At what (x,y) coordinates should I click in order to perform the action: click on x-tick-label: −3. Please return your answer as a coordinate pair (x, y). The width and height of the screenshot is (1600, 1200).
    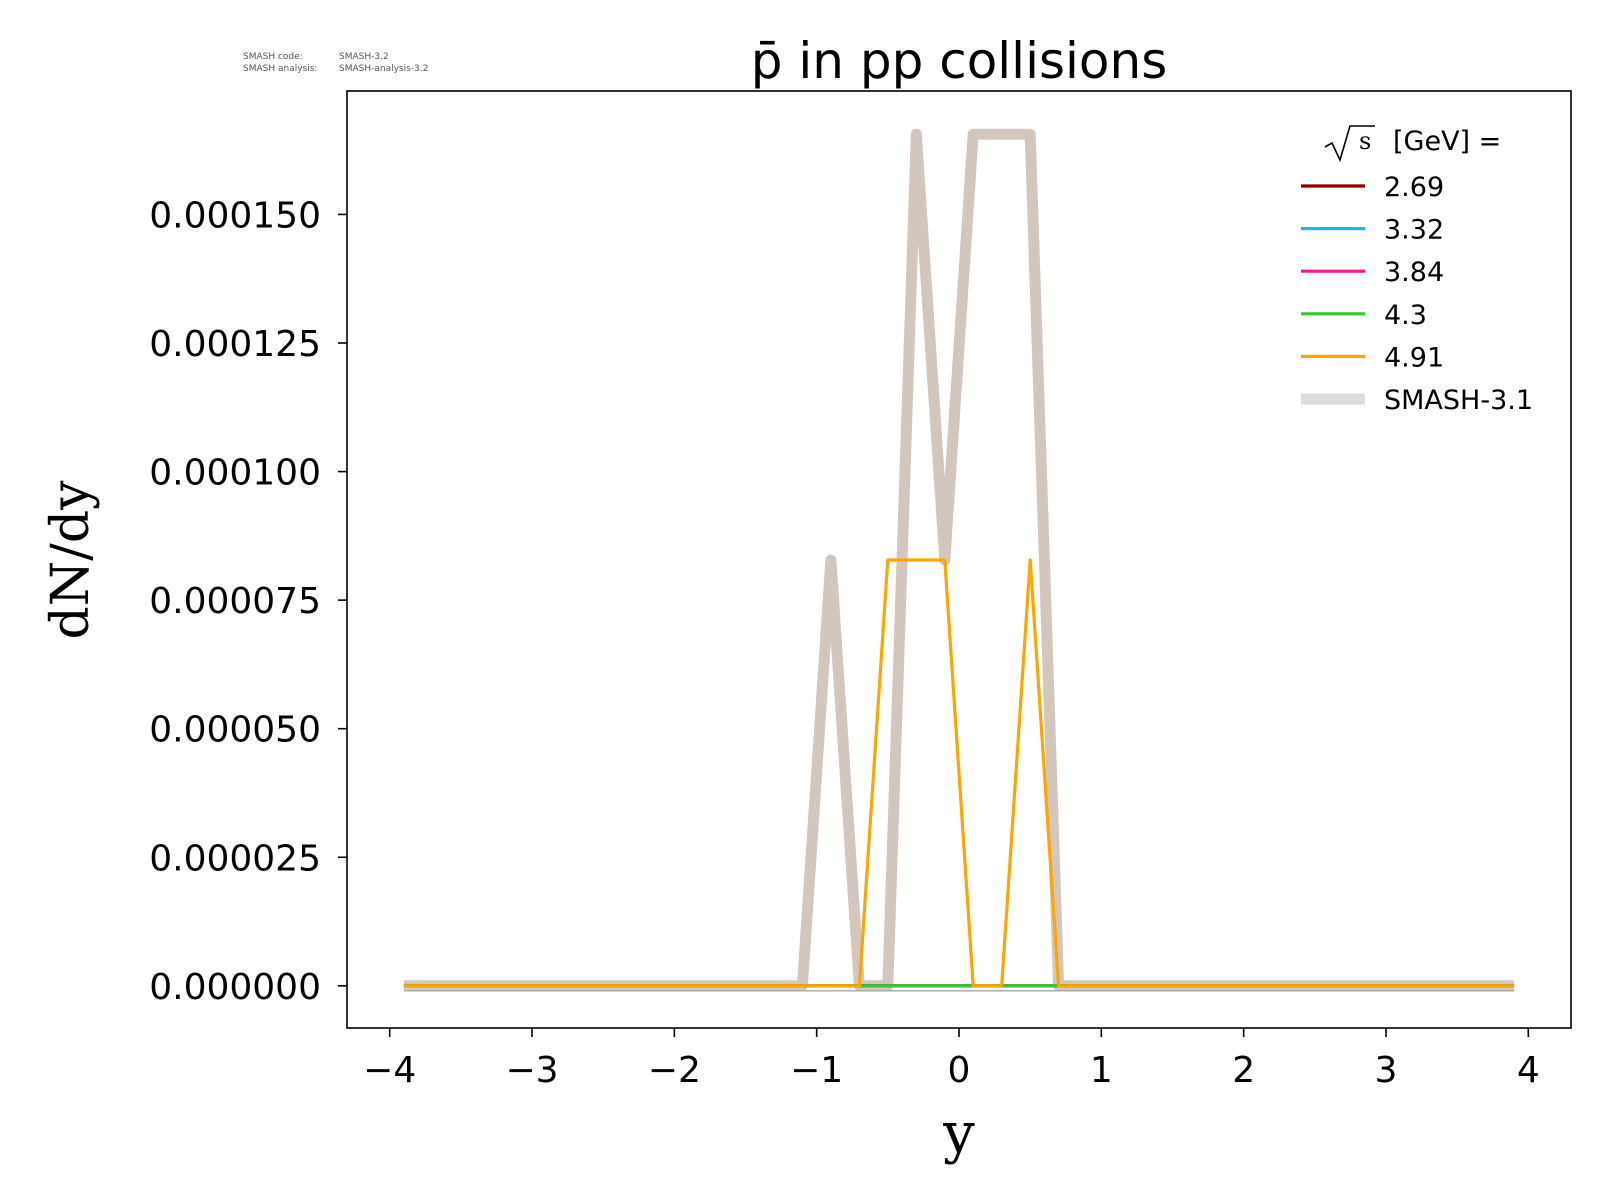
    Looking at the image, I should click on (531, 1070).